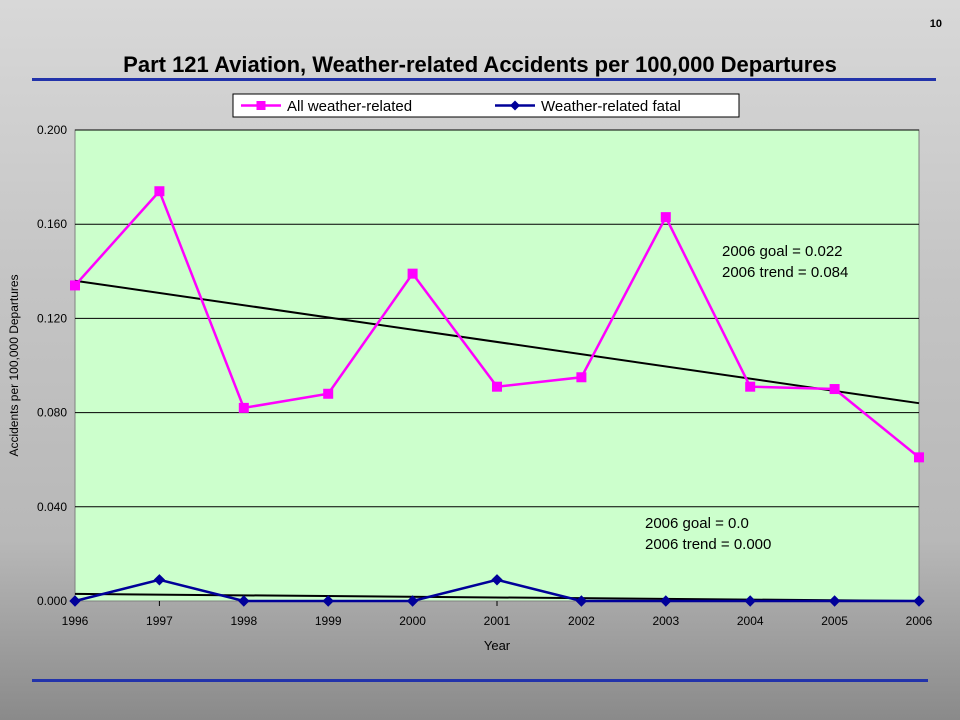 Image resolution: width=960 pixels, height=720 pixels. I want to click on legend-label: All weather-related, so click(349, 106).